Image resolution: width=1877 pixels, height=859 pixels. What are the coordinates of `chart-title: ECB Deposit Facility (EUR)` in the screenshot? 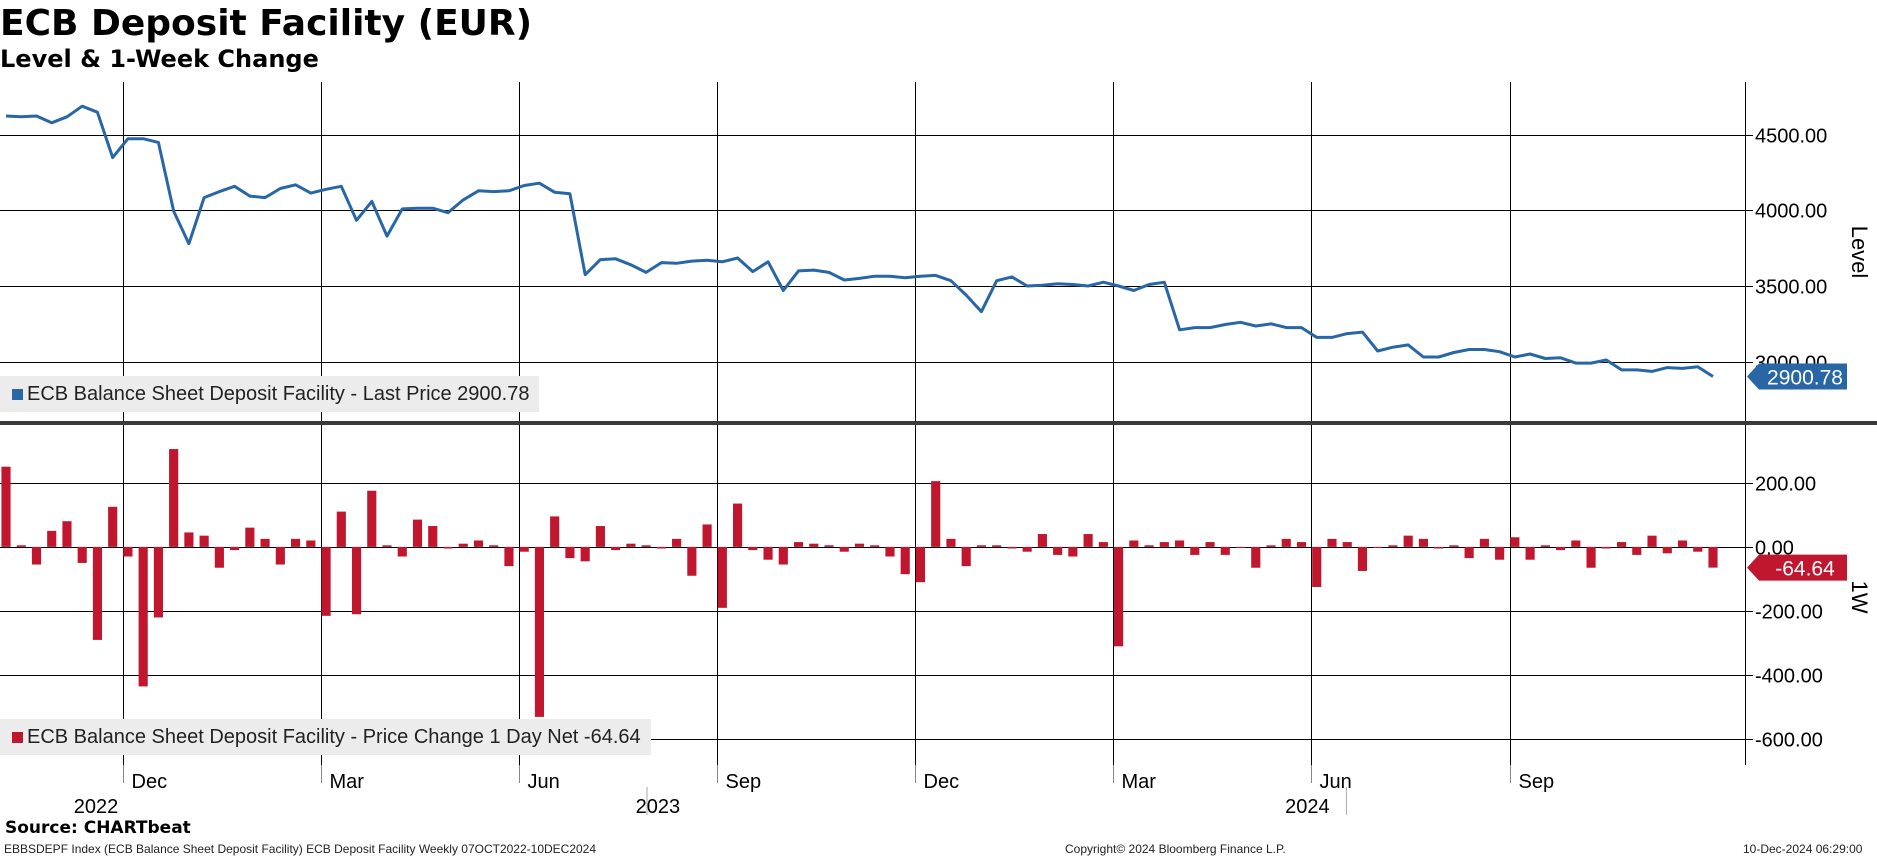 It's located at (266, 23).